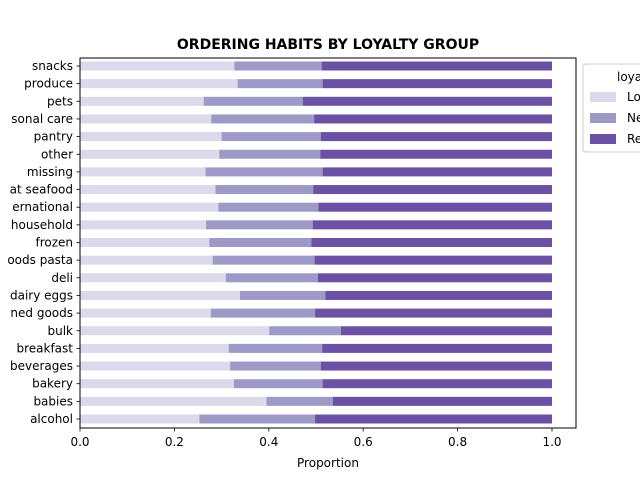 The height and width of the screenshot is (480, 640). I want to click on legend-entries: Lo Ne Re, so click(615, 118).